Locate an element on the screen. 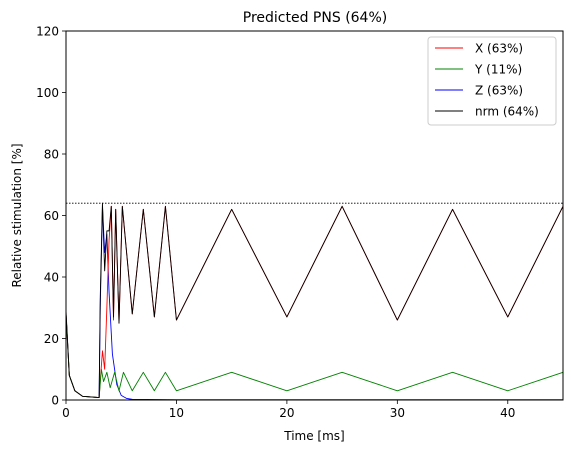 This screenshot has height=453, width=571. y-tick-label: 40 is located at coordinates (51, 278).